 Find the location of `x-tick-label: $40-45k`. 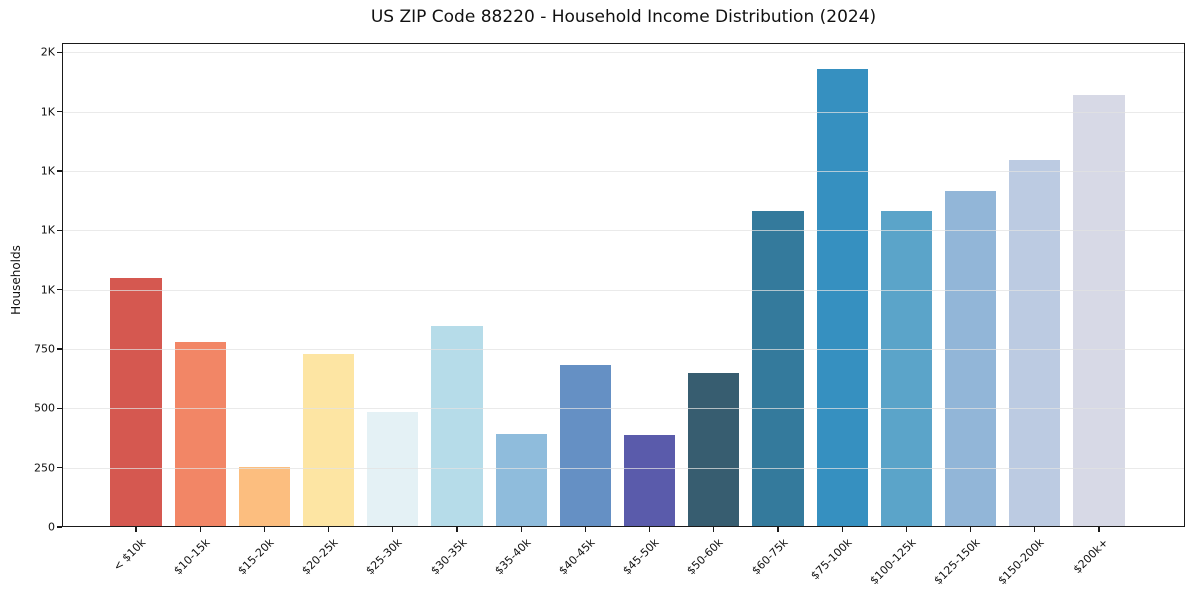

x-tick-label: $40-45k is located at coordinates (577, 557).